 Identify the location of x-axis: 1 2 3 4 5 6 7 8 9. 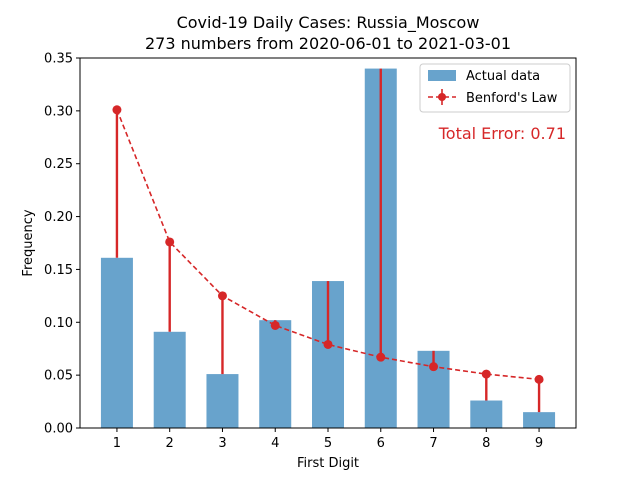
(328, 439).